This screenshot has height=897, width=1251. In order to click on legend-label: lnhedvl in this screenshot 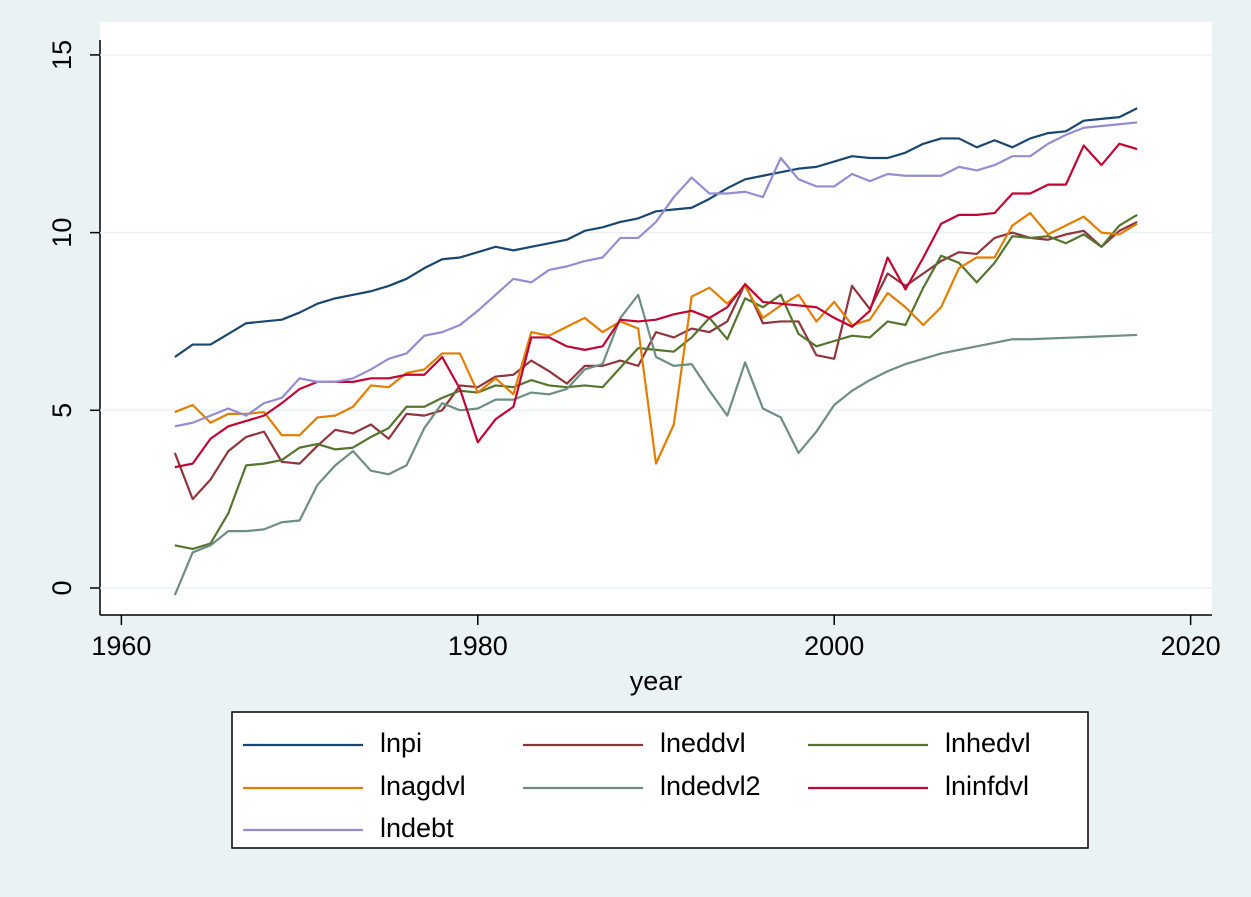, I will do `click(988, 743)`.